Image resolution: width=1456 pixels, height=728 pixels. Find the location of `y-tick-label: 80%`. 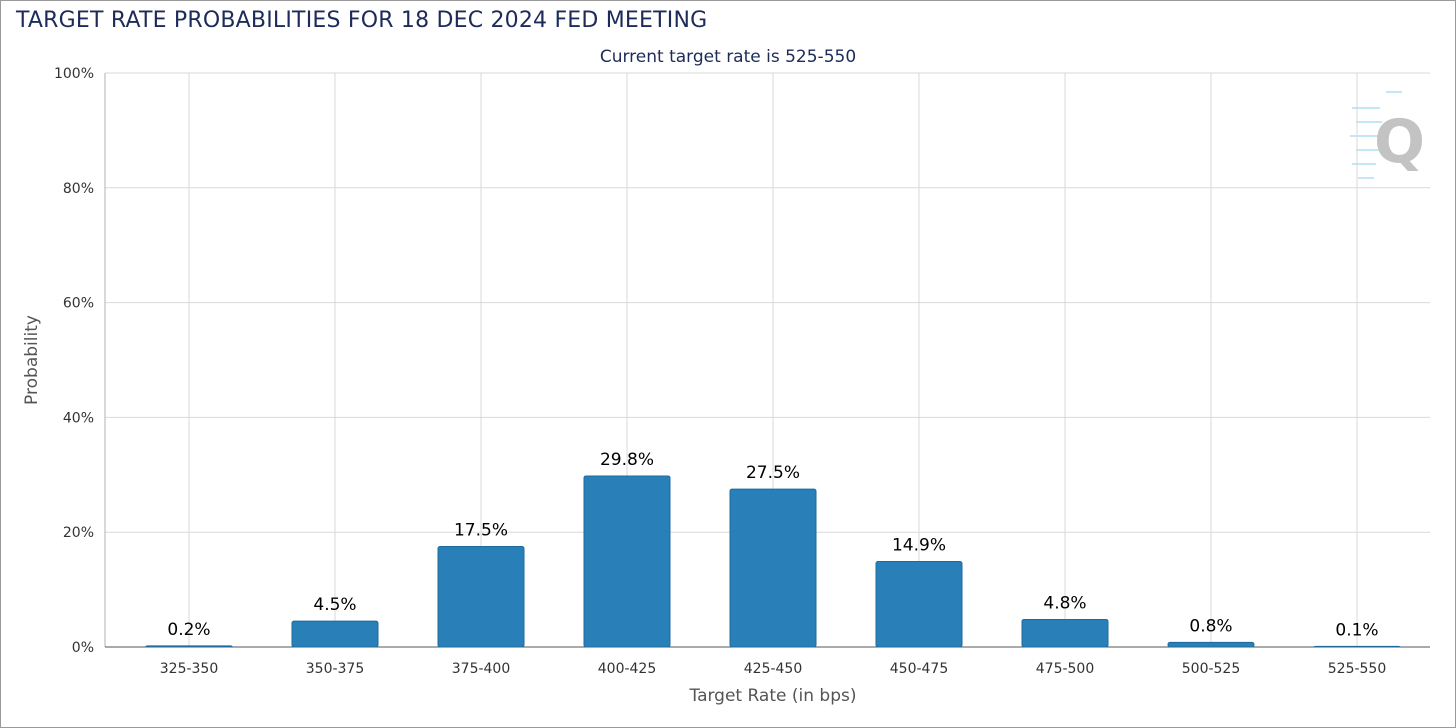

y-tick-label: 80% is located at coordinates (78, 189).